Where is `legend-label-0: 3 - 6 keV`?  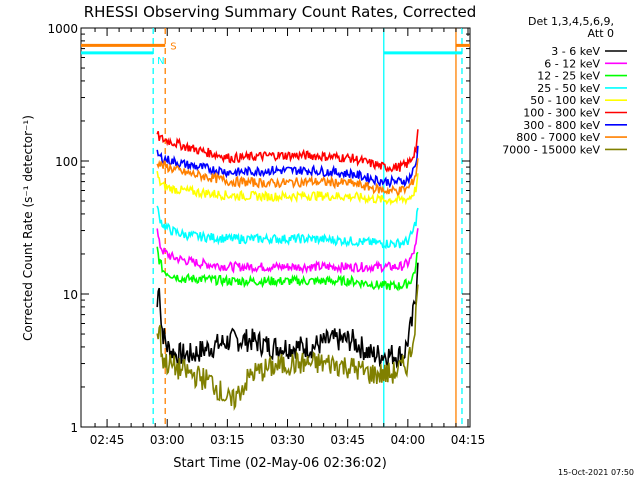 legend-label-0: 3 - 6 keV is located at coordinates (575, 51).